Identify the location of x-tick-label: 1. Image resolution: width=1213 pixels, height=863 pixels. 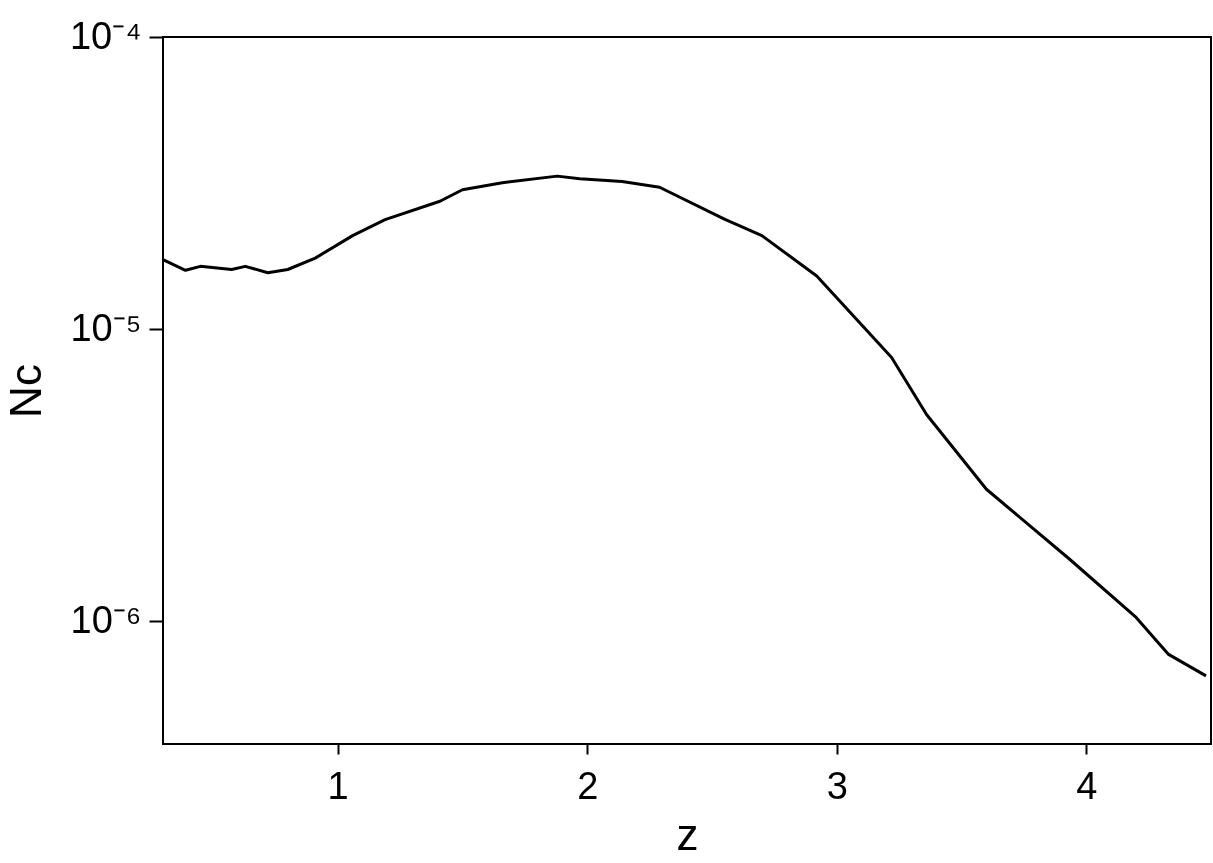
(338, 785).